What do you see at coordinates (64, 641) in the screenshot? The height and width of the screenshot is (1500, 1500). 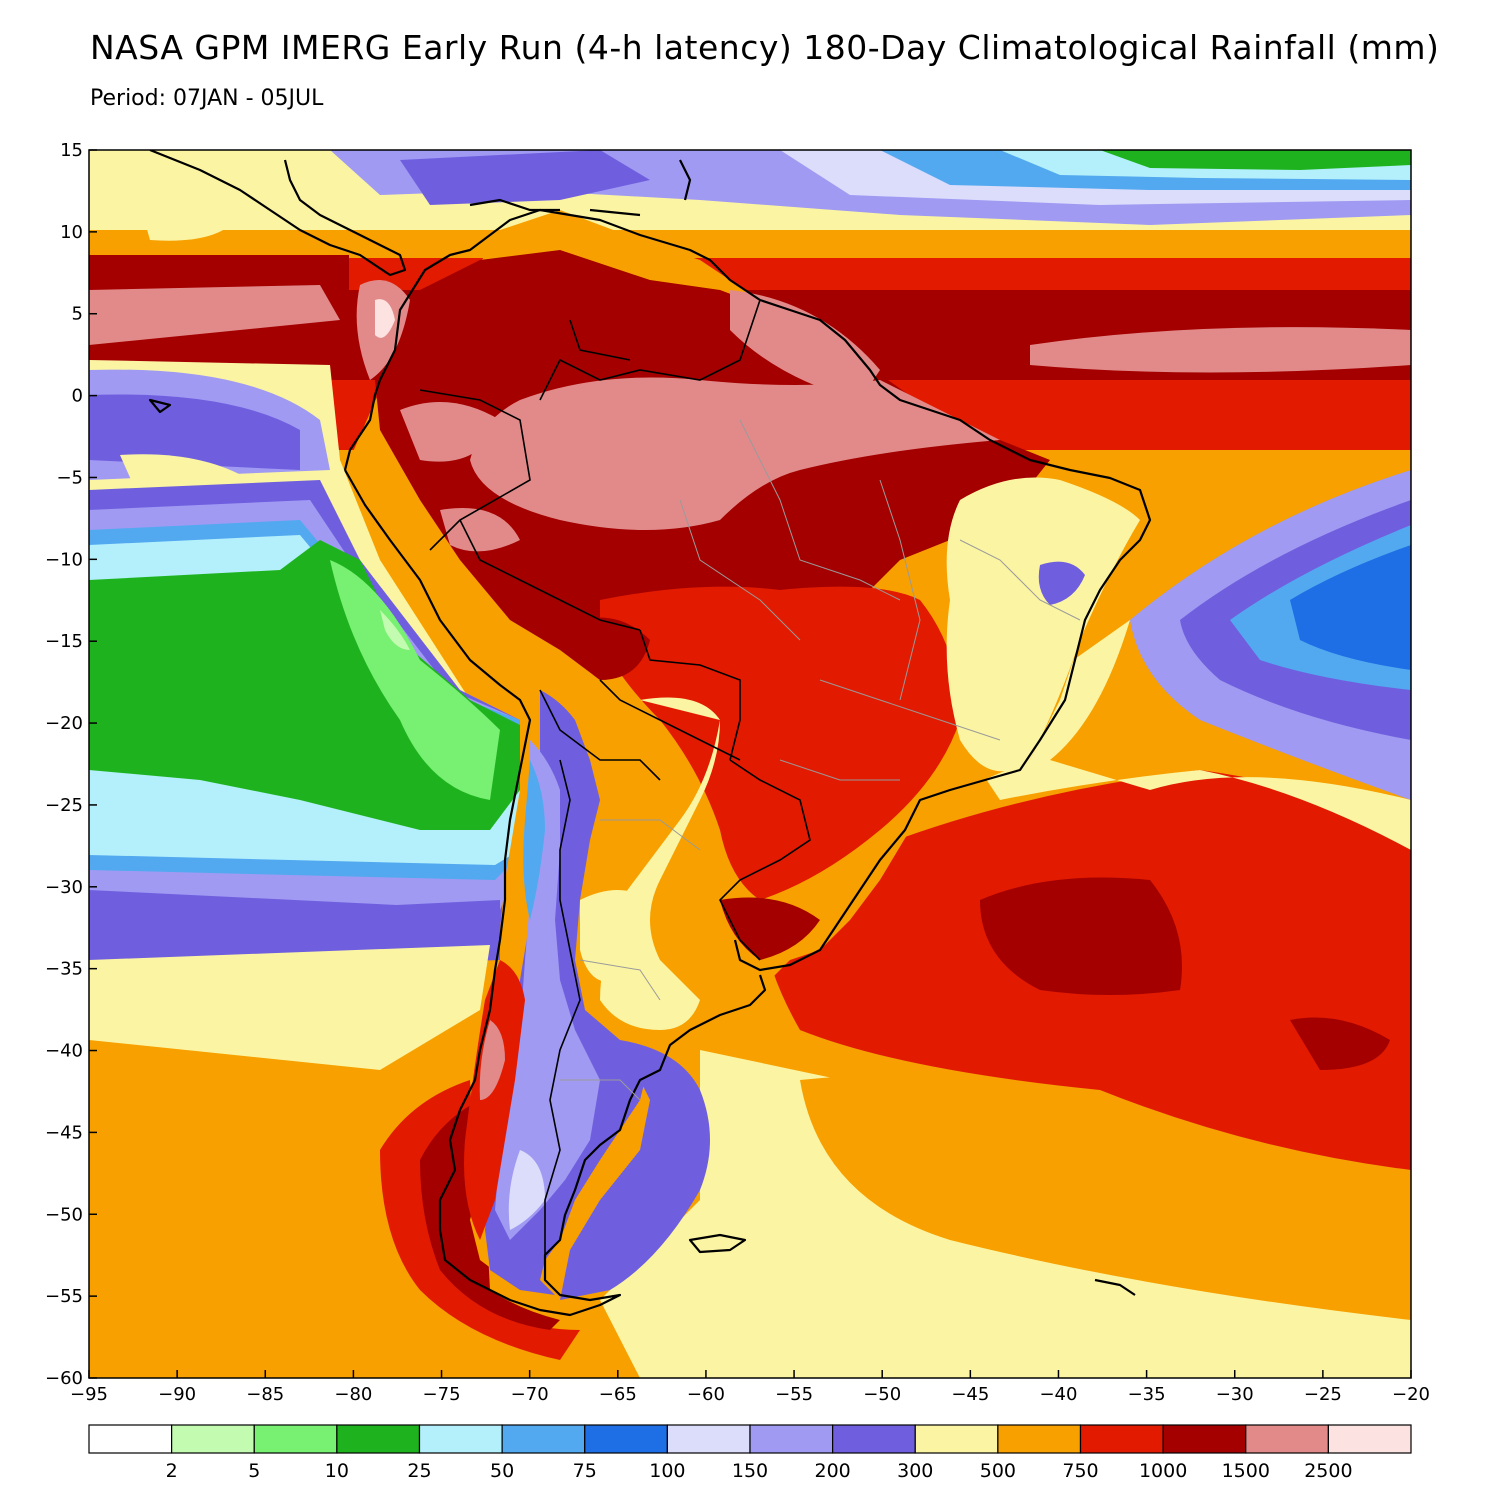 I see `y-tick-label: −15` at bounding box center [64, 641].